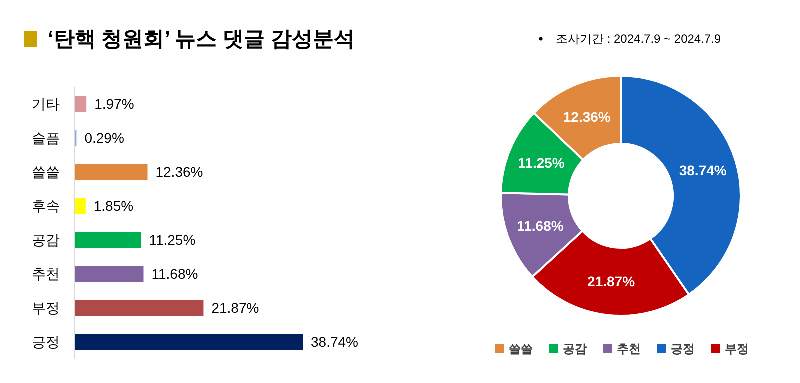  What do you see at coordinates (46, 274) in the screenshot?
I see `y-tick-label: 추천` at bounding box center [46, 274].